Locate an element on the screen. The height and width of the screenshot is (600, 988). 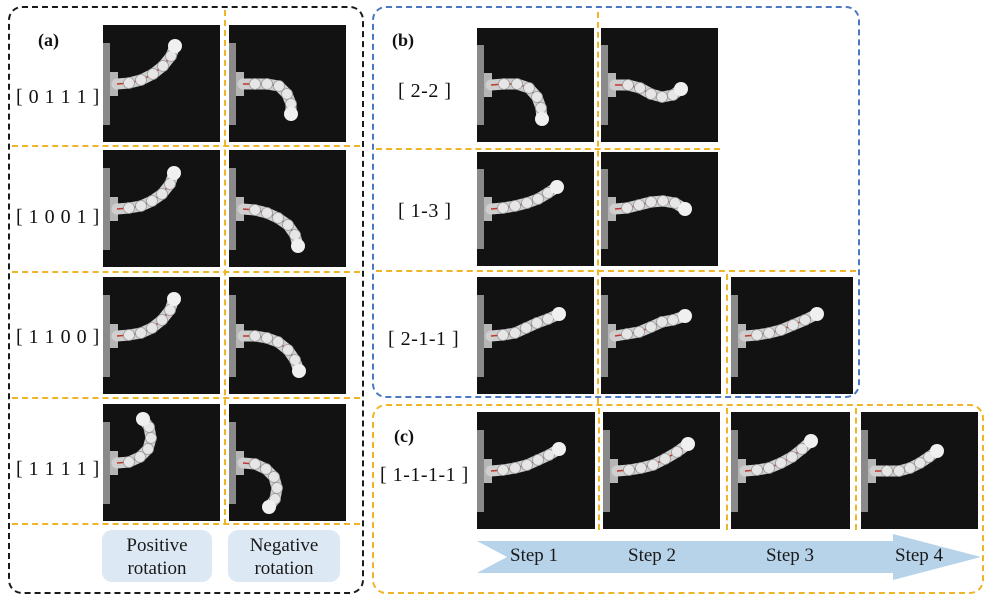
row-code: [ 2-2 ] is located at coordinates (425, 91).